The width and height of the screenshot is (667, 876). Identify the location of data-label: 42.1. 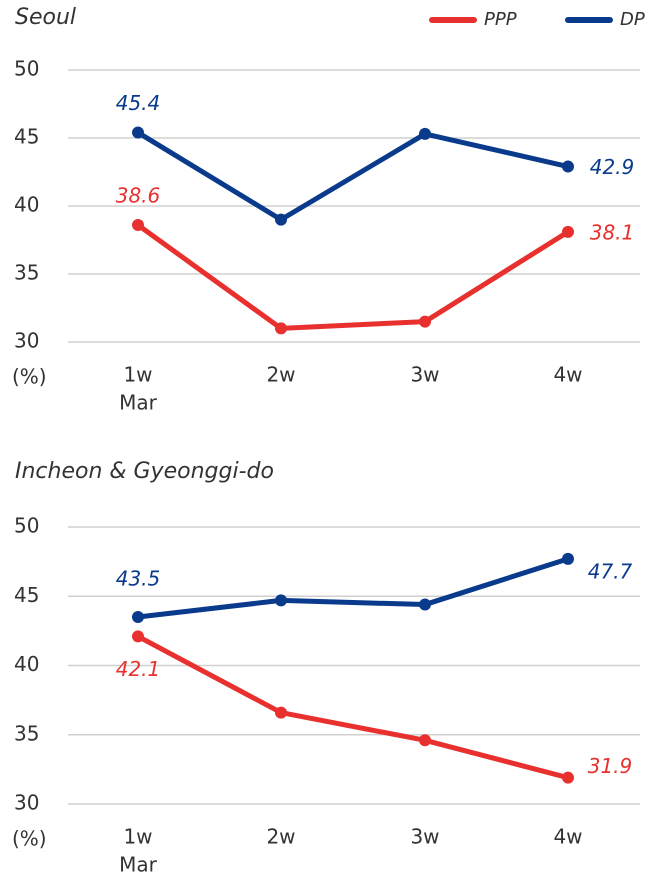
(138, 669).